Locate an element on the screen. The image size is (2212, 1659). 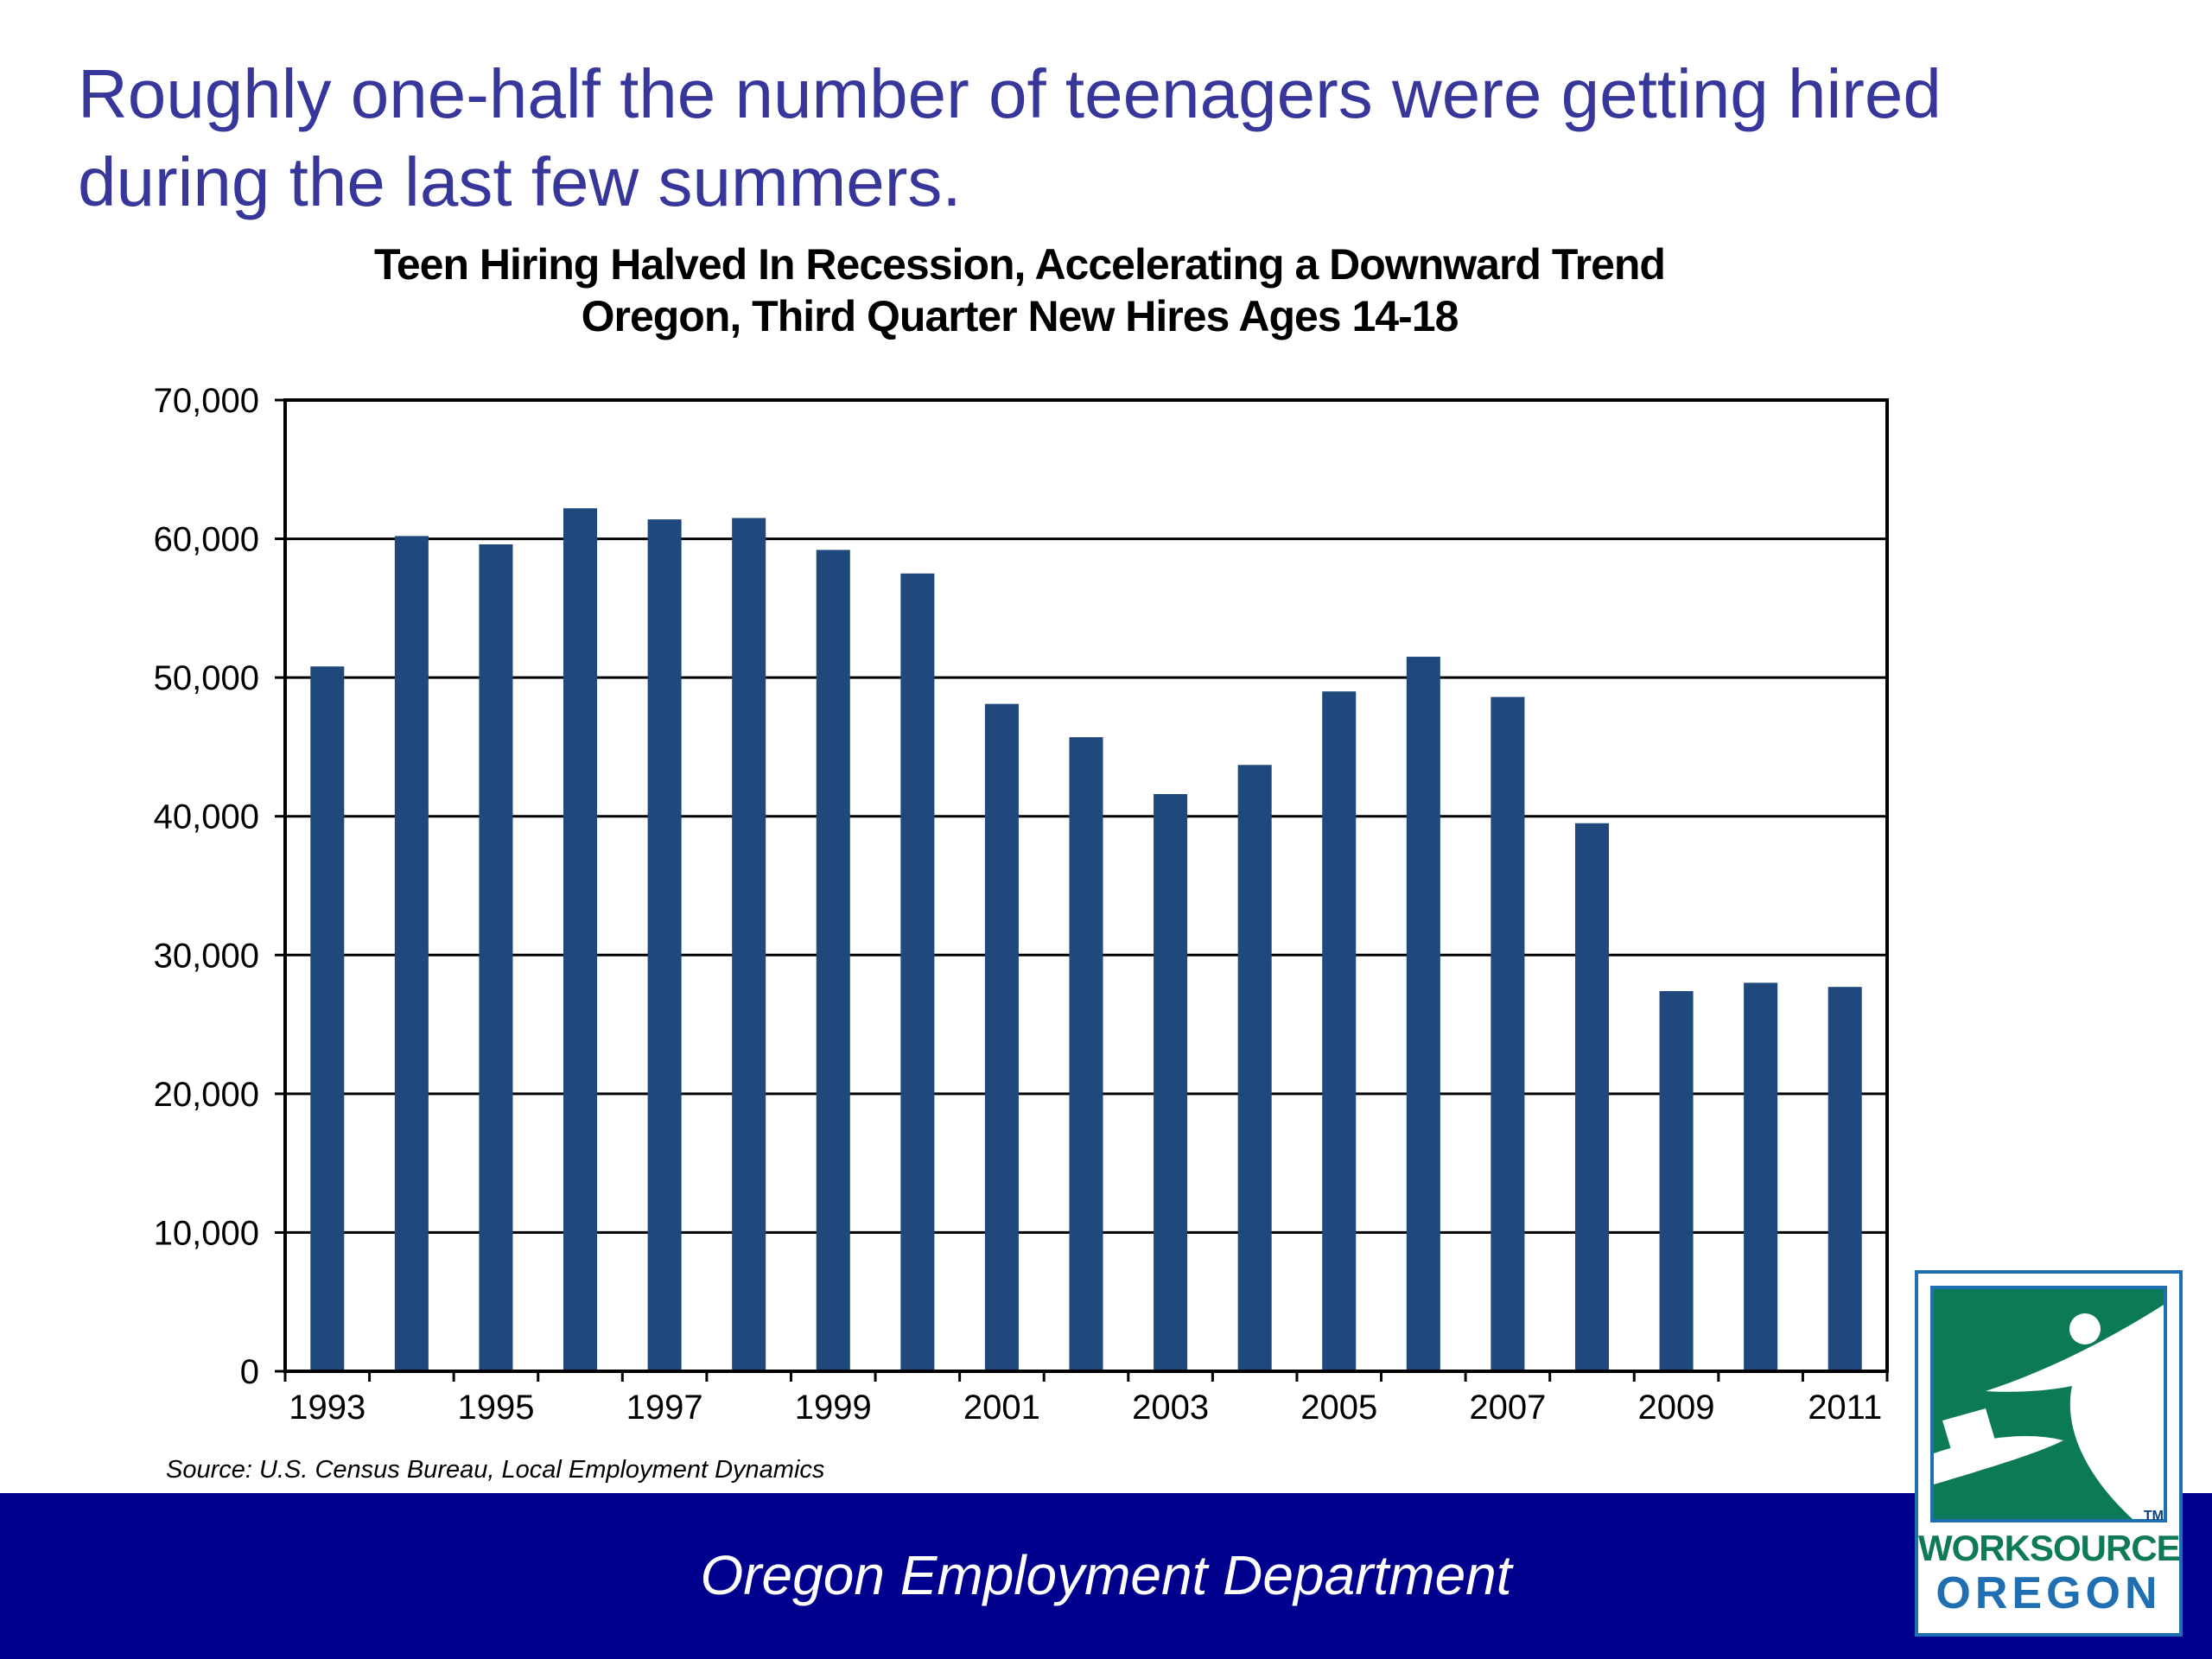
bar-2004 is located at coordinates (1254, 1068).